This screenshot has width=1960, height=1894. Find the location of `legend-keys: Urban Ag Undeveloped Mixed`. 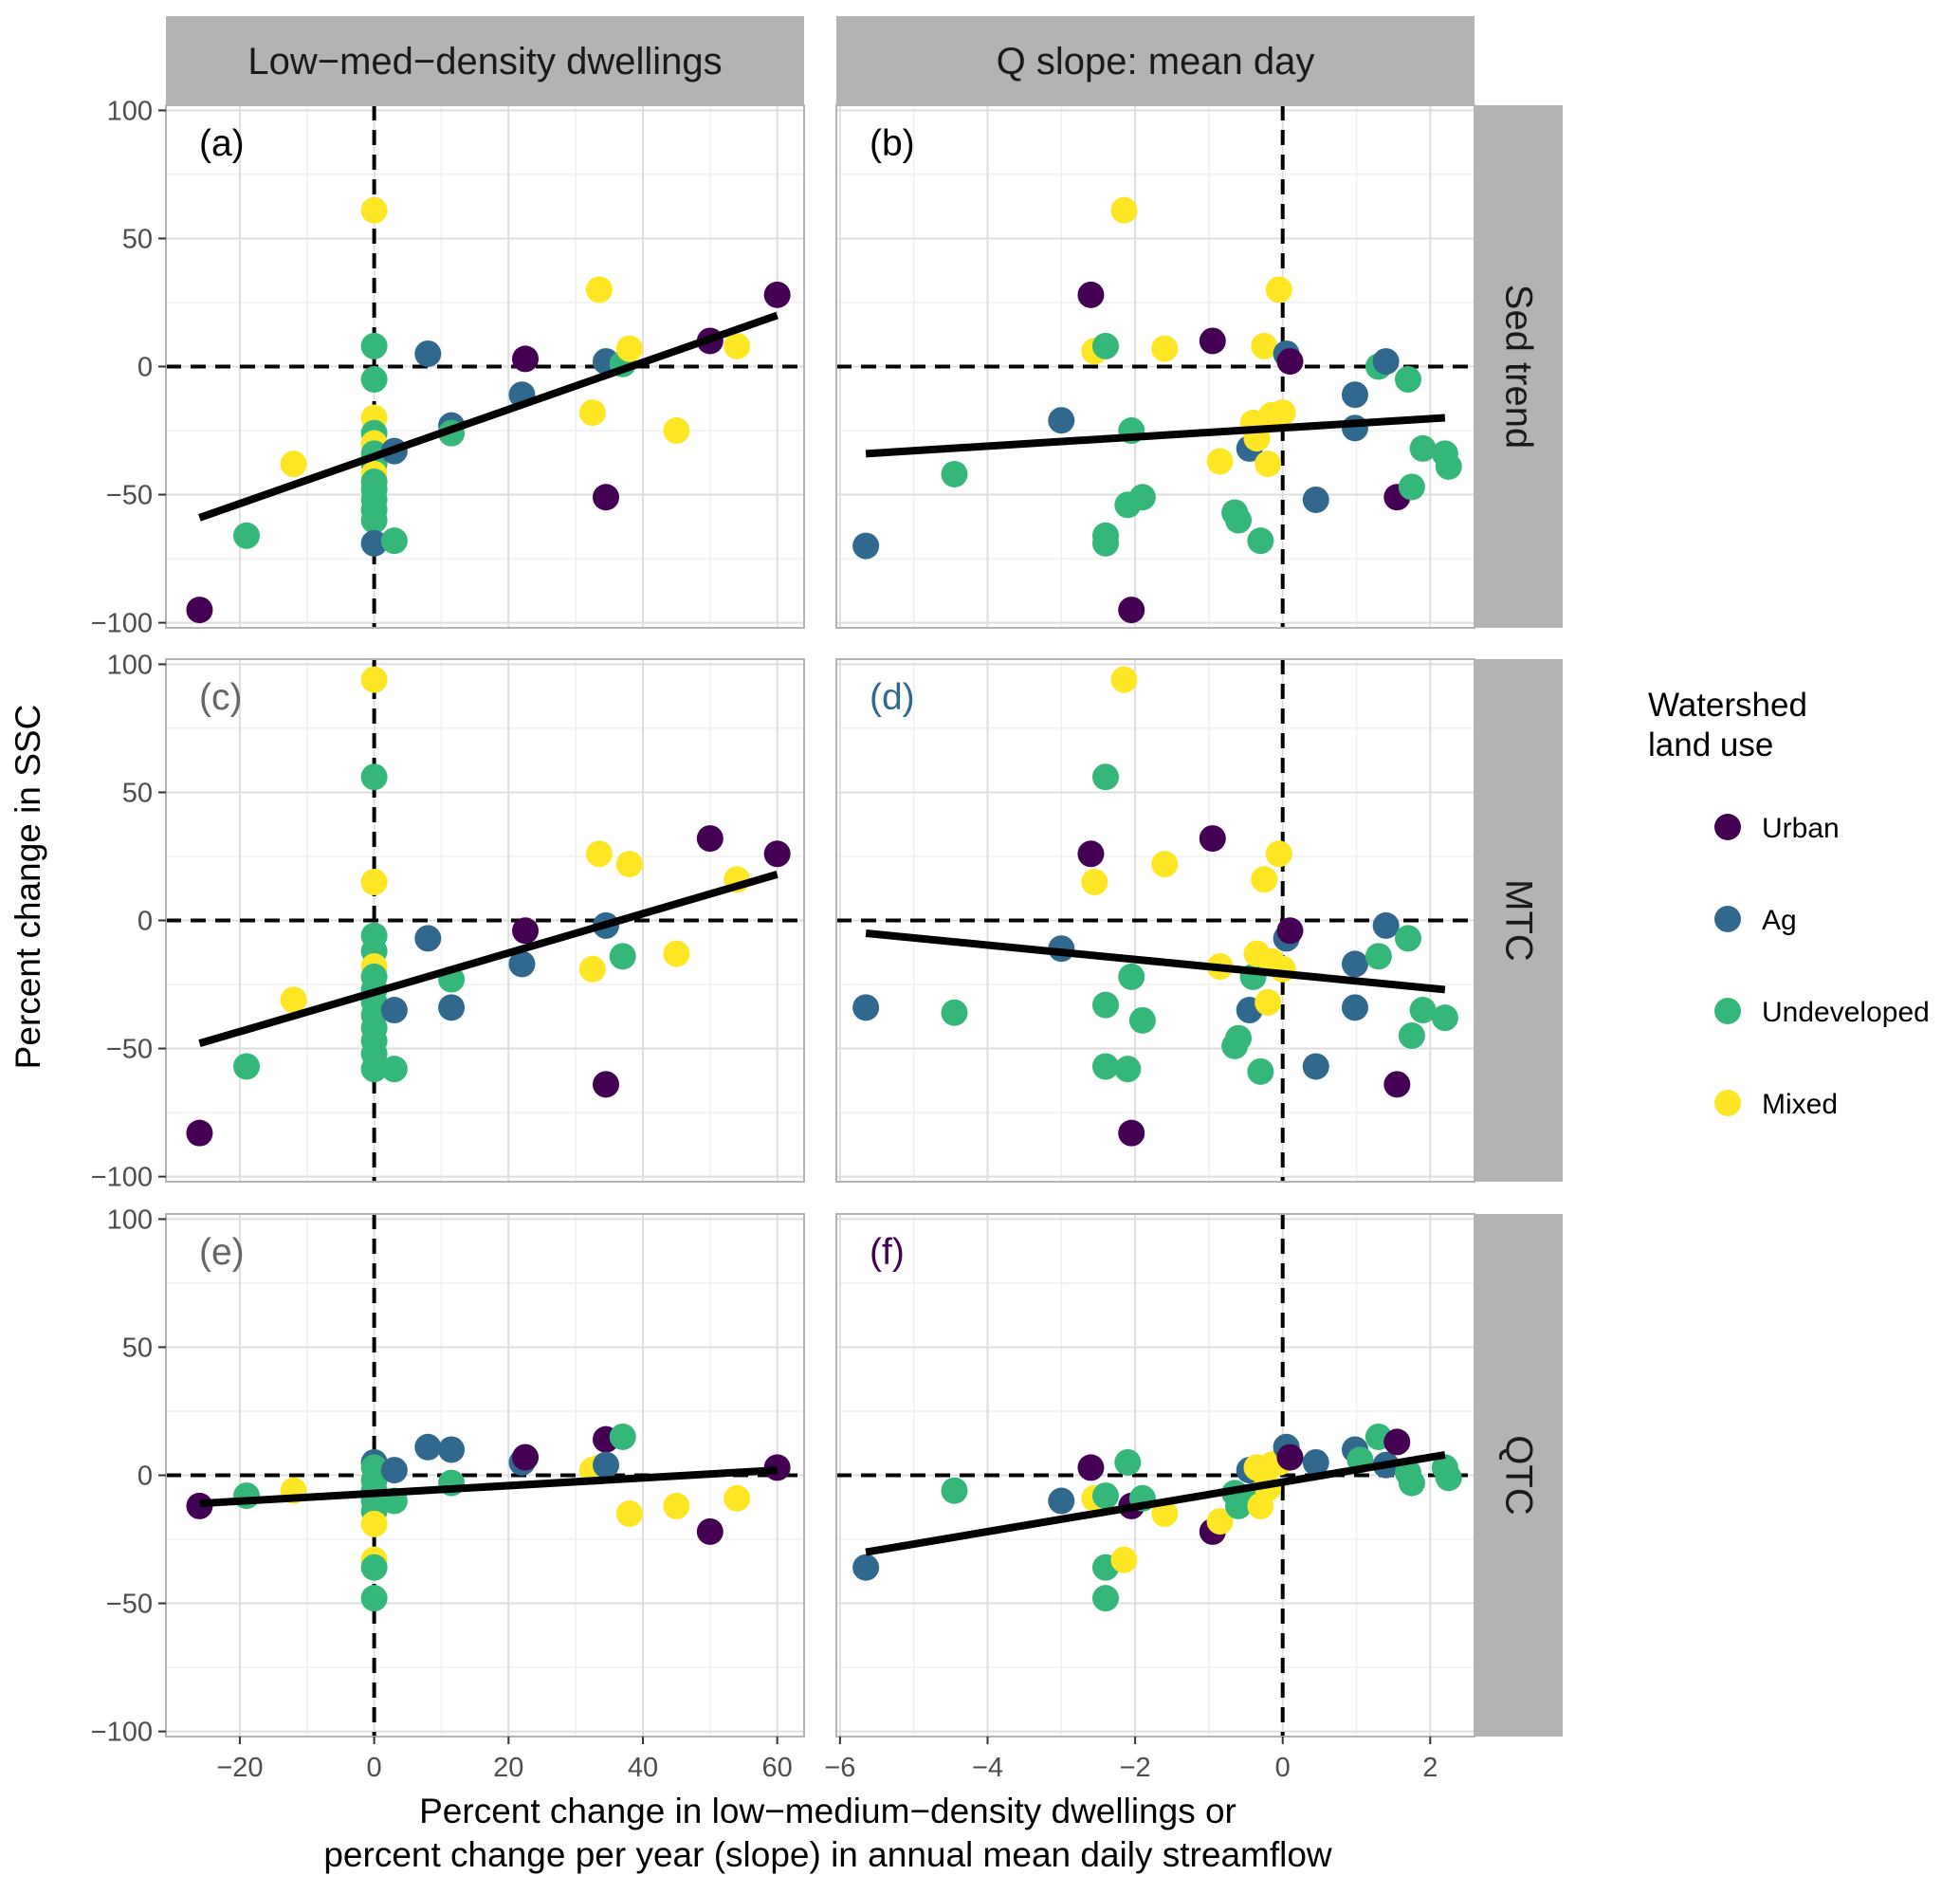

legend-keys: Urban Ag Undeveloped Mixed is located at coordinates (1822, 967).